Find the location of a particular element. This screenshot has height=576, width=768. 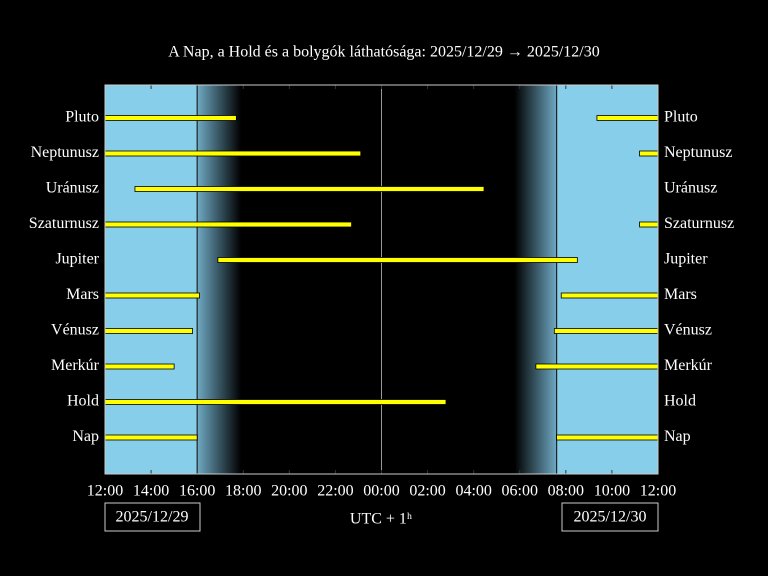

x-tick-label: 08:00 is located at coordinates (566, 491).